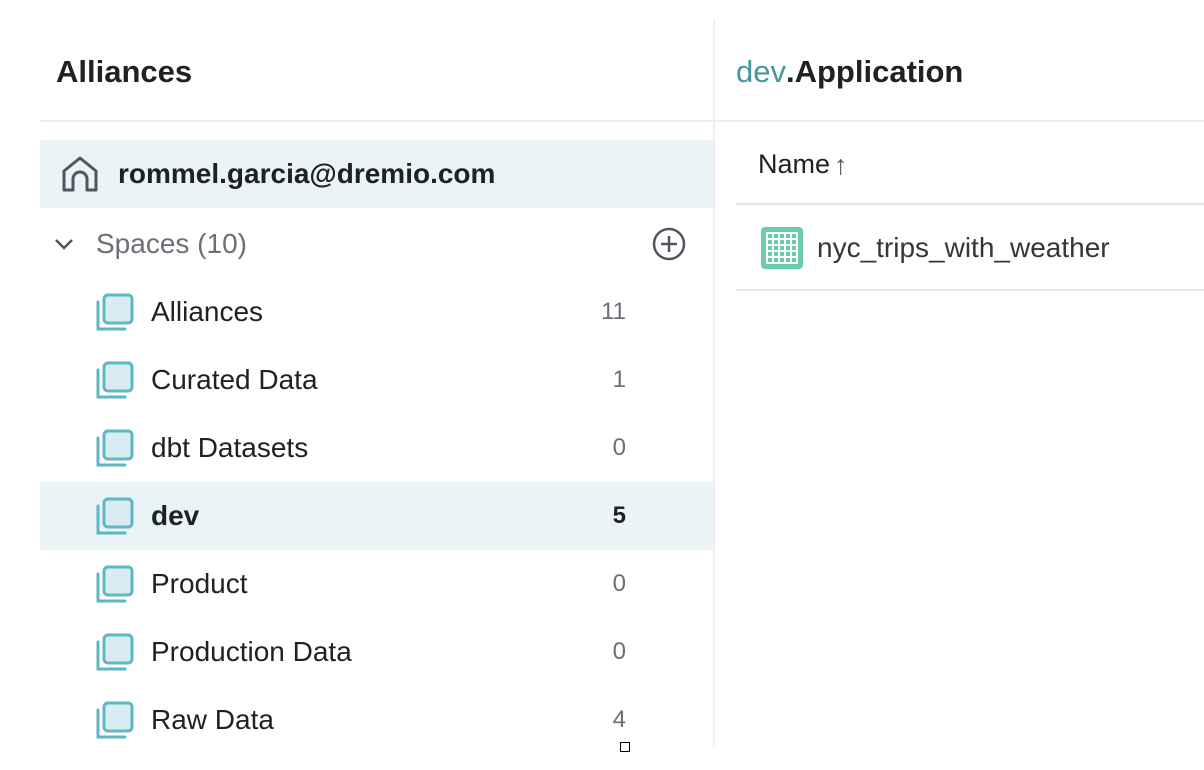 The width and height of the screenshot is (1204, 770). I want to click on plus-circle-icon, so click(669, 244).